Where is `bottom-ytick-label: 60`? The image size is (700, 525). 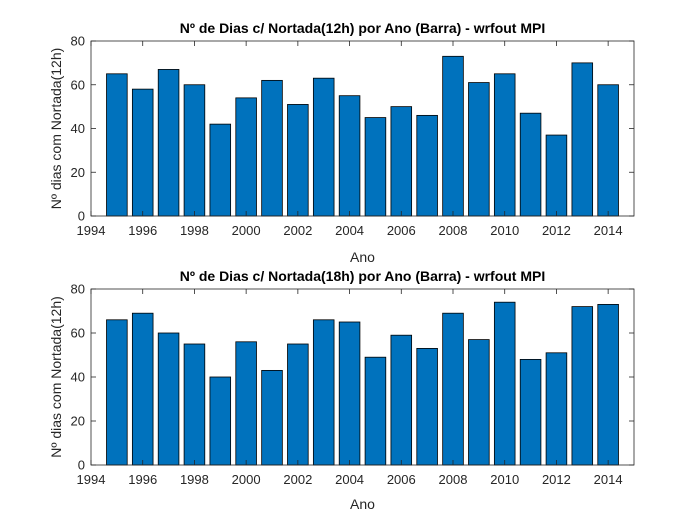
bottom-ytick-label: 60 is located at coordinates (78, 333).